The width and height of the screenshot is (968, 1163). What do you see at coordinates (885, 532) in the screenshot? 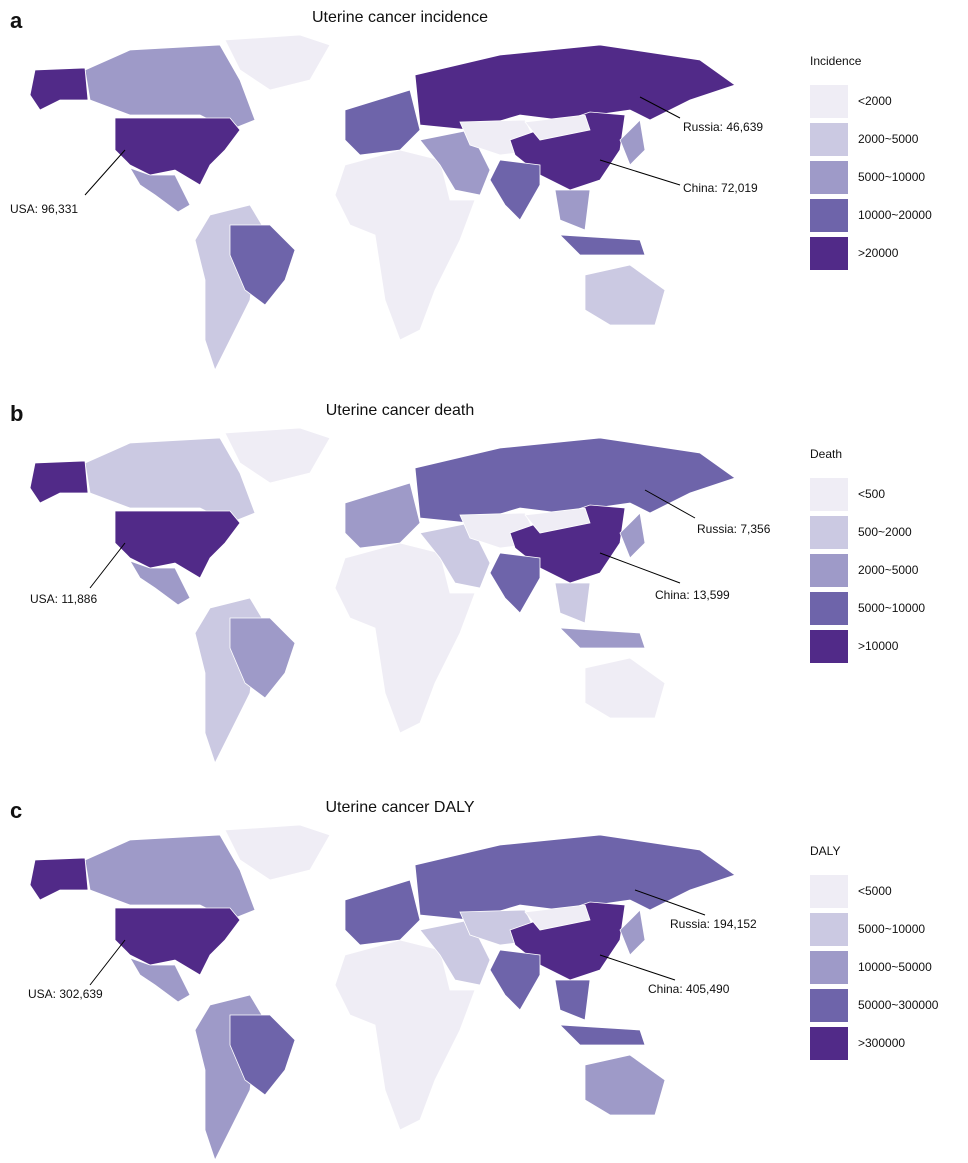
I see `legend-label: 500~2000` at bounding box center [885, 532].